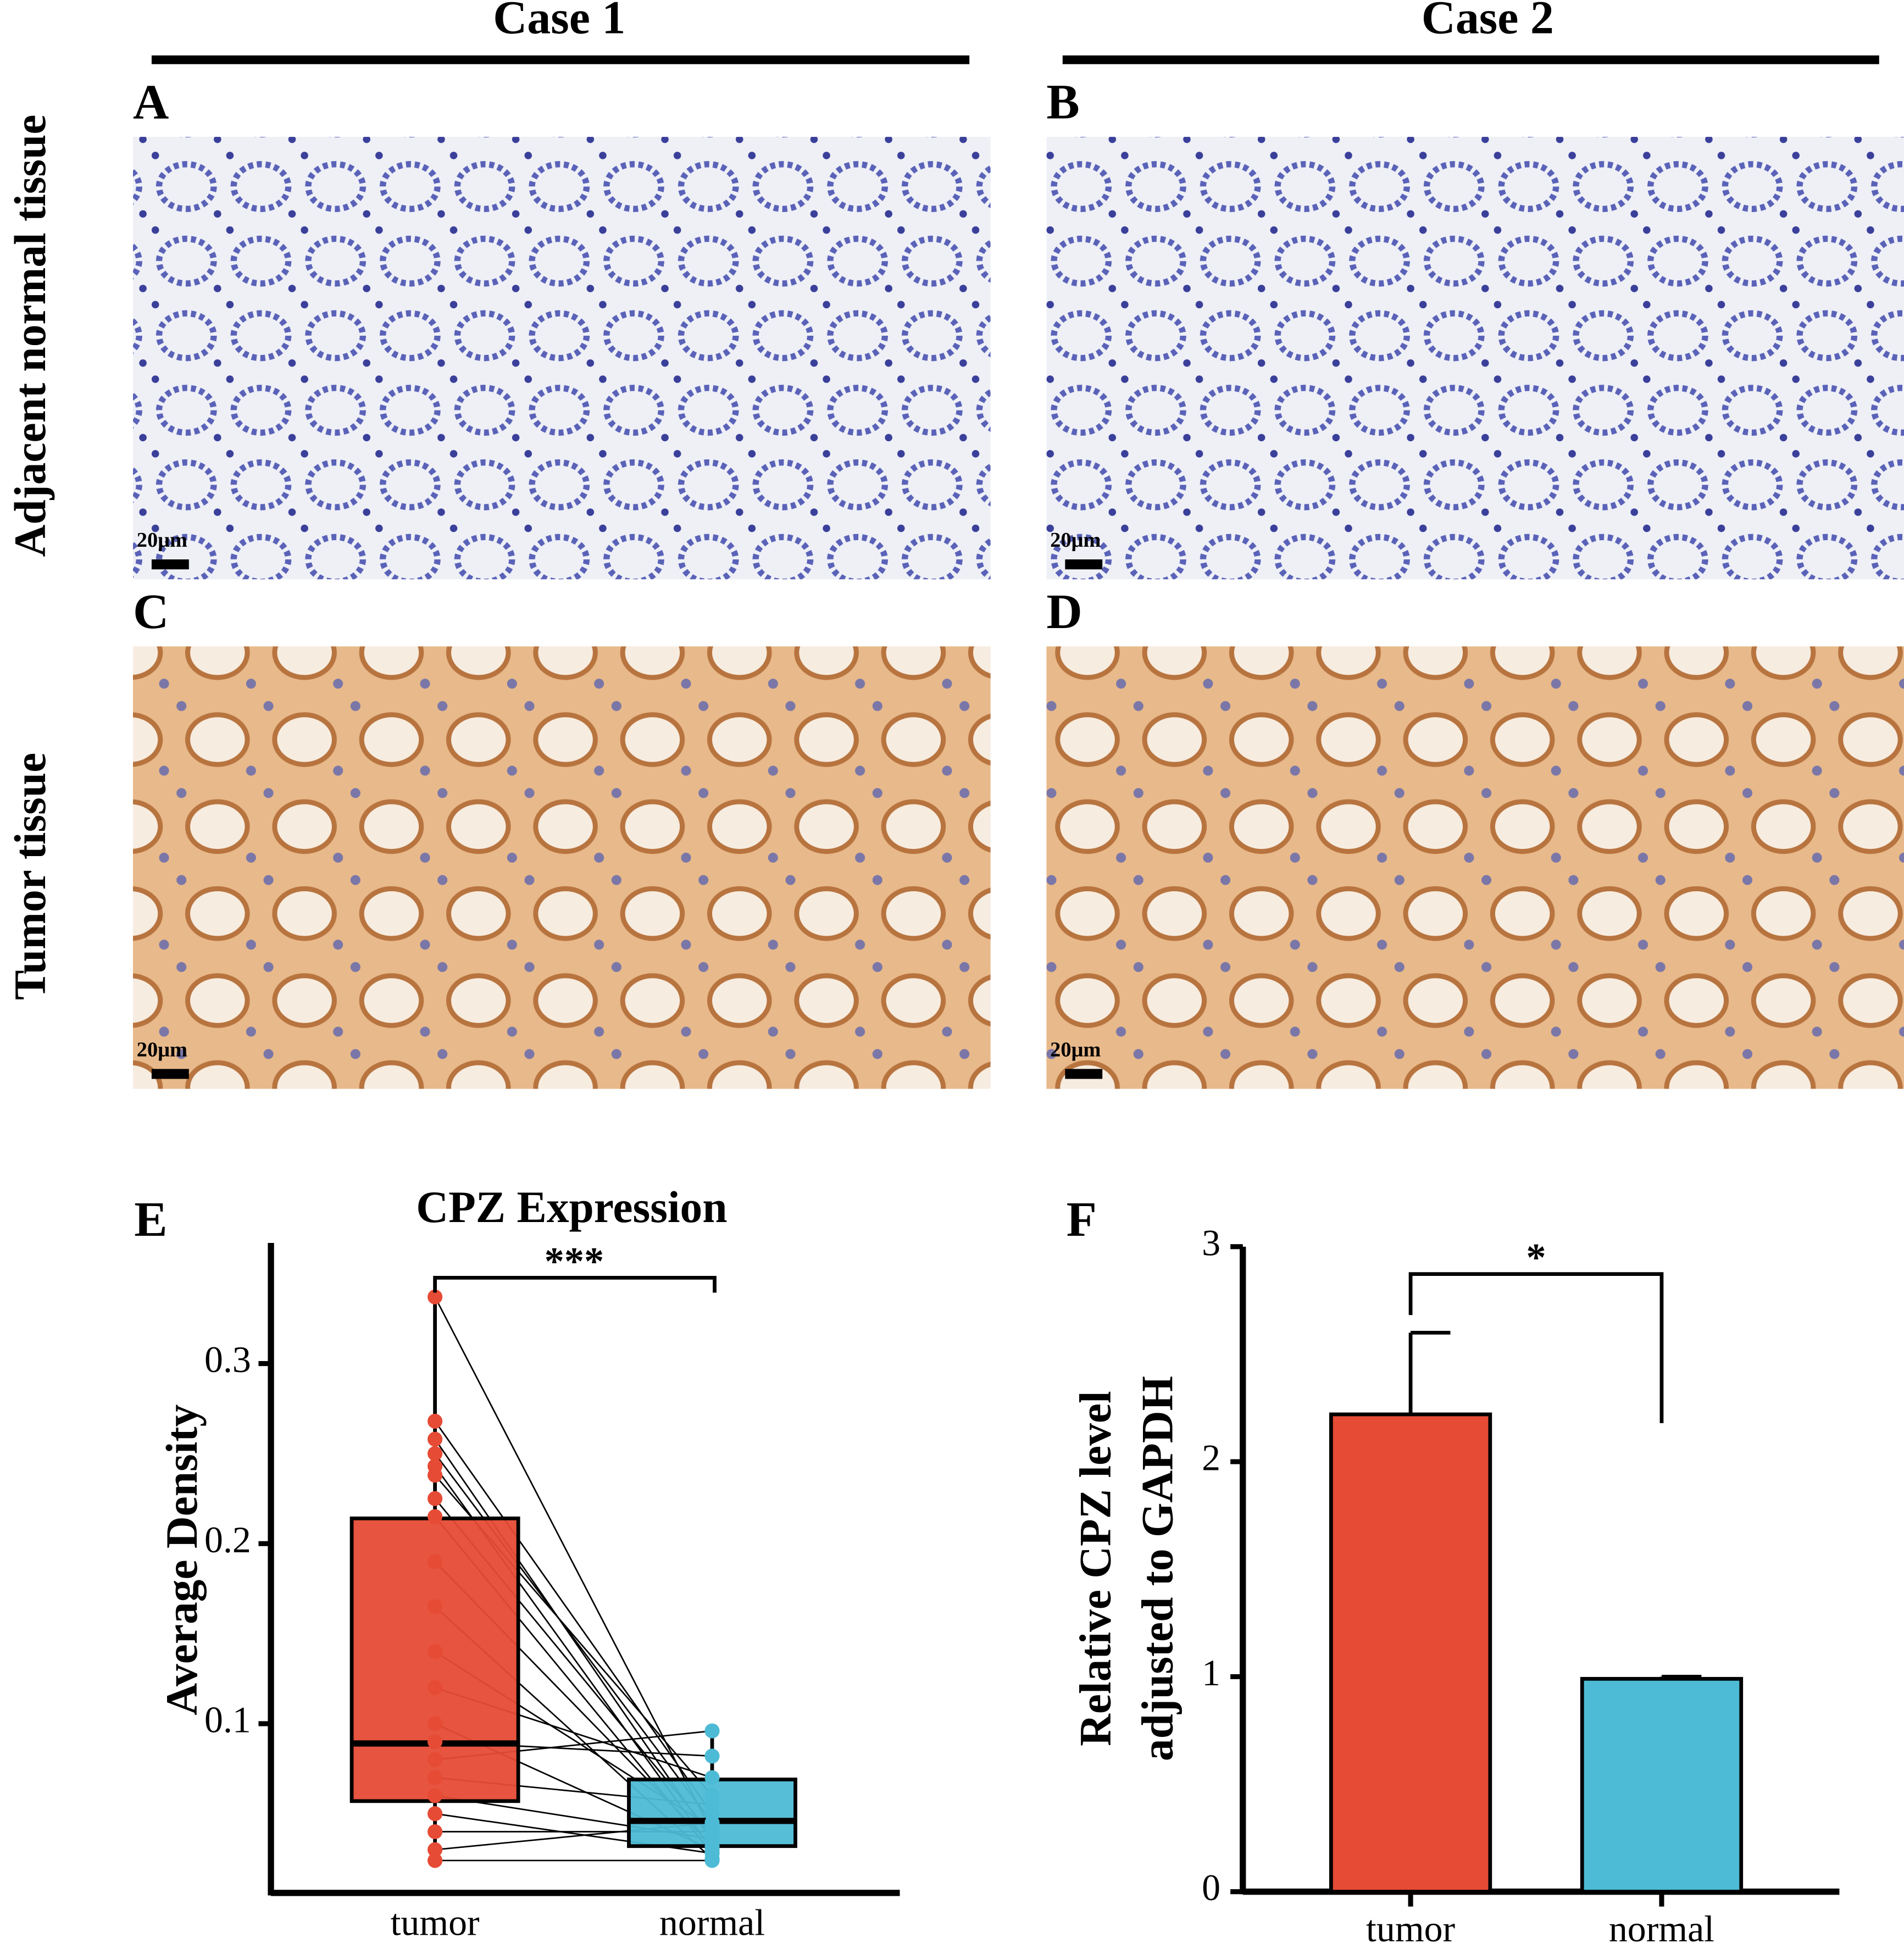  Describe the element at coordinates (150, 1219) in the screenshot. I see `panel-label: E` at that location.